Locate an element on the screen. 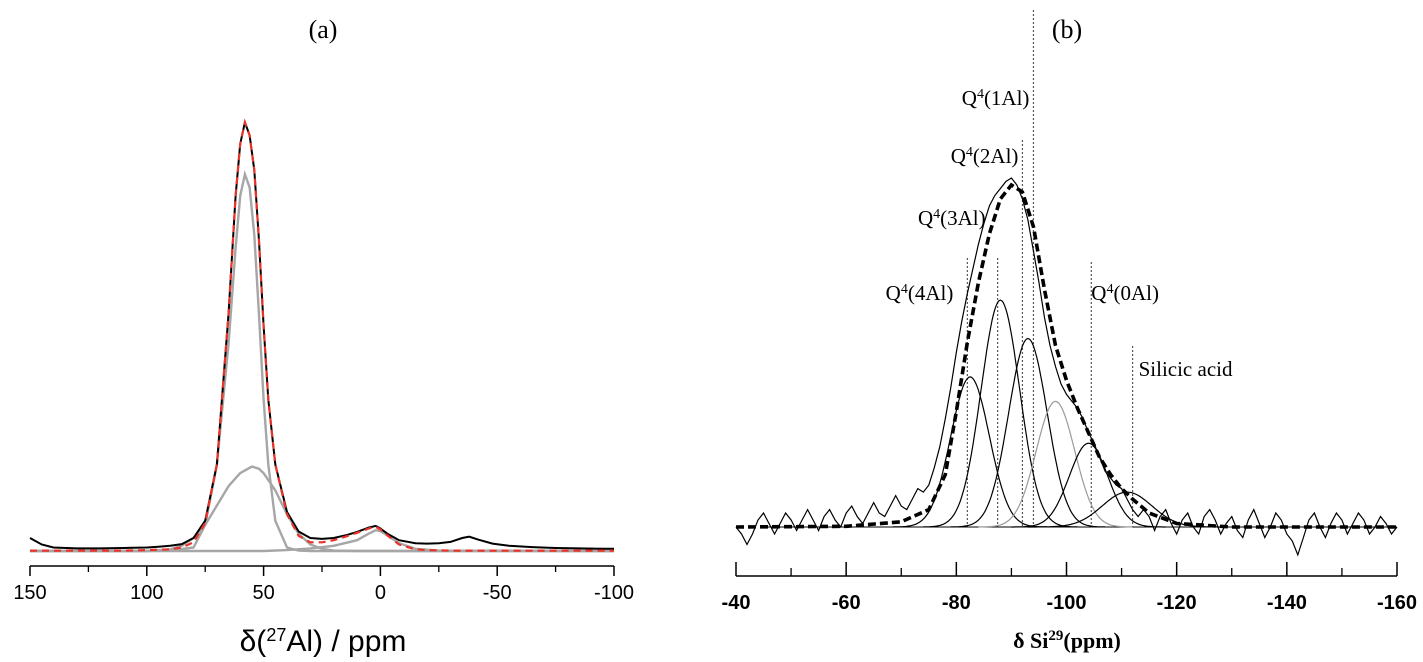 This screenshot has width=1423, height=662. panel-b-peak-label: Q4(0Al) is located at coordinates (1125, 293).